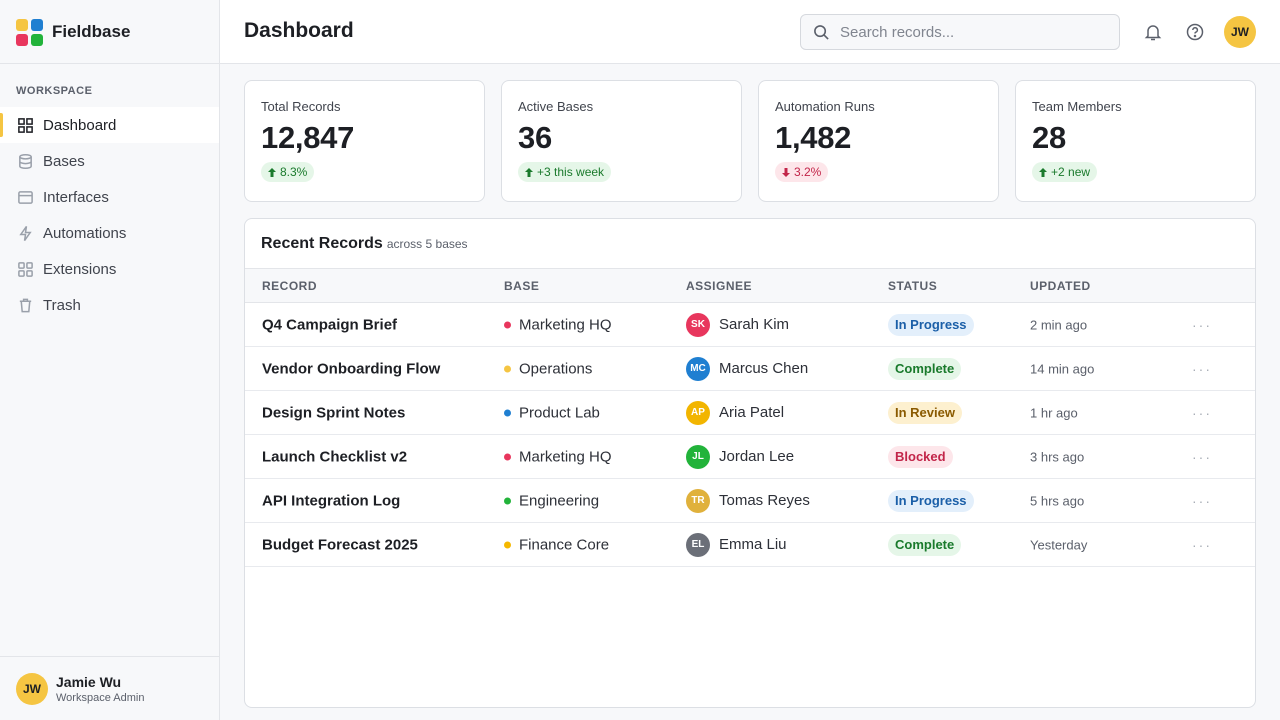 The width and height of the screenshot is (1280, 720). What do you see at coordinates (1195, 32) in the screenshot?
I see `help-button` at bounding box center [1195, 32].